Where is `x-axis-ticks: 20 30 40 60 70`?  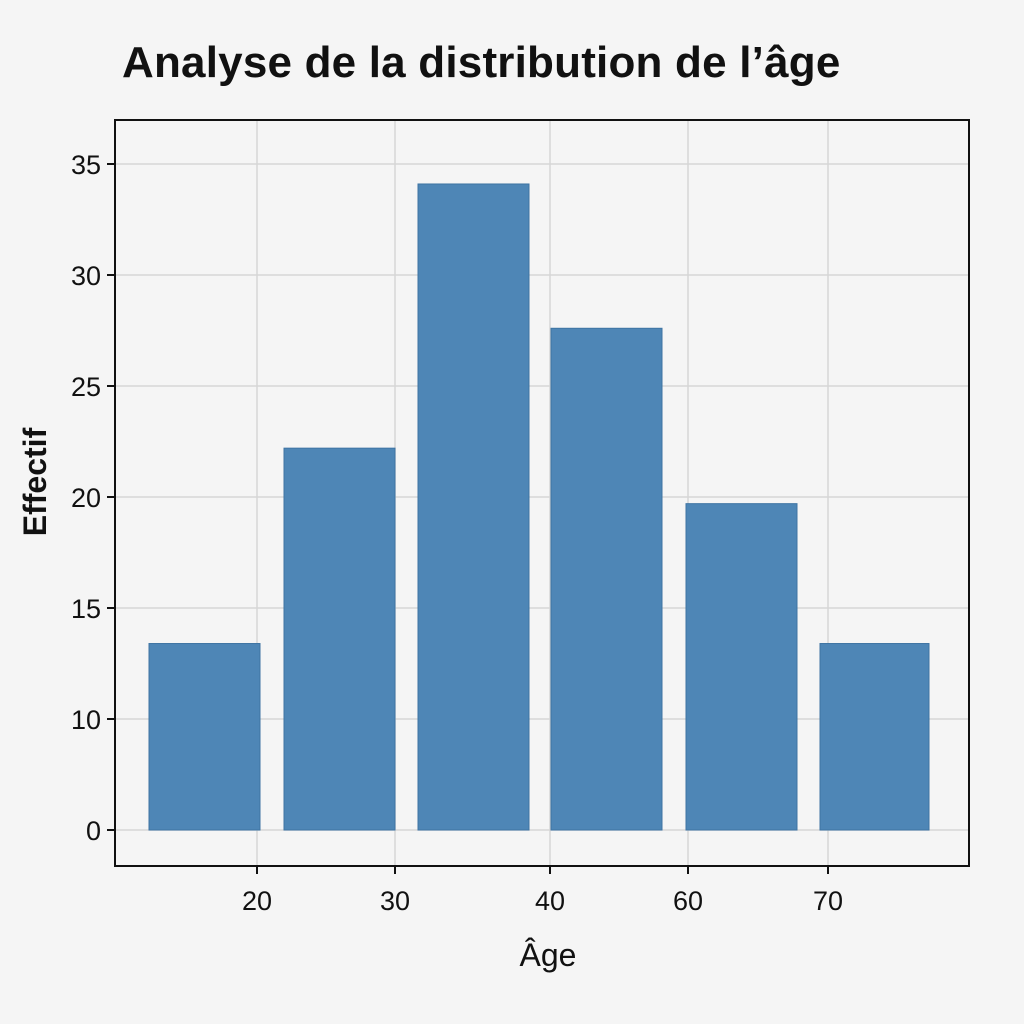
x-axis-ticks: 20 30 40 60 70 is located at coordinates (542, 891).